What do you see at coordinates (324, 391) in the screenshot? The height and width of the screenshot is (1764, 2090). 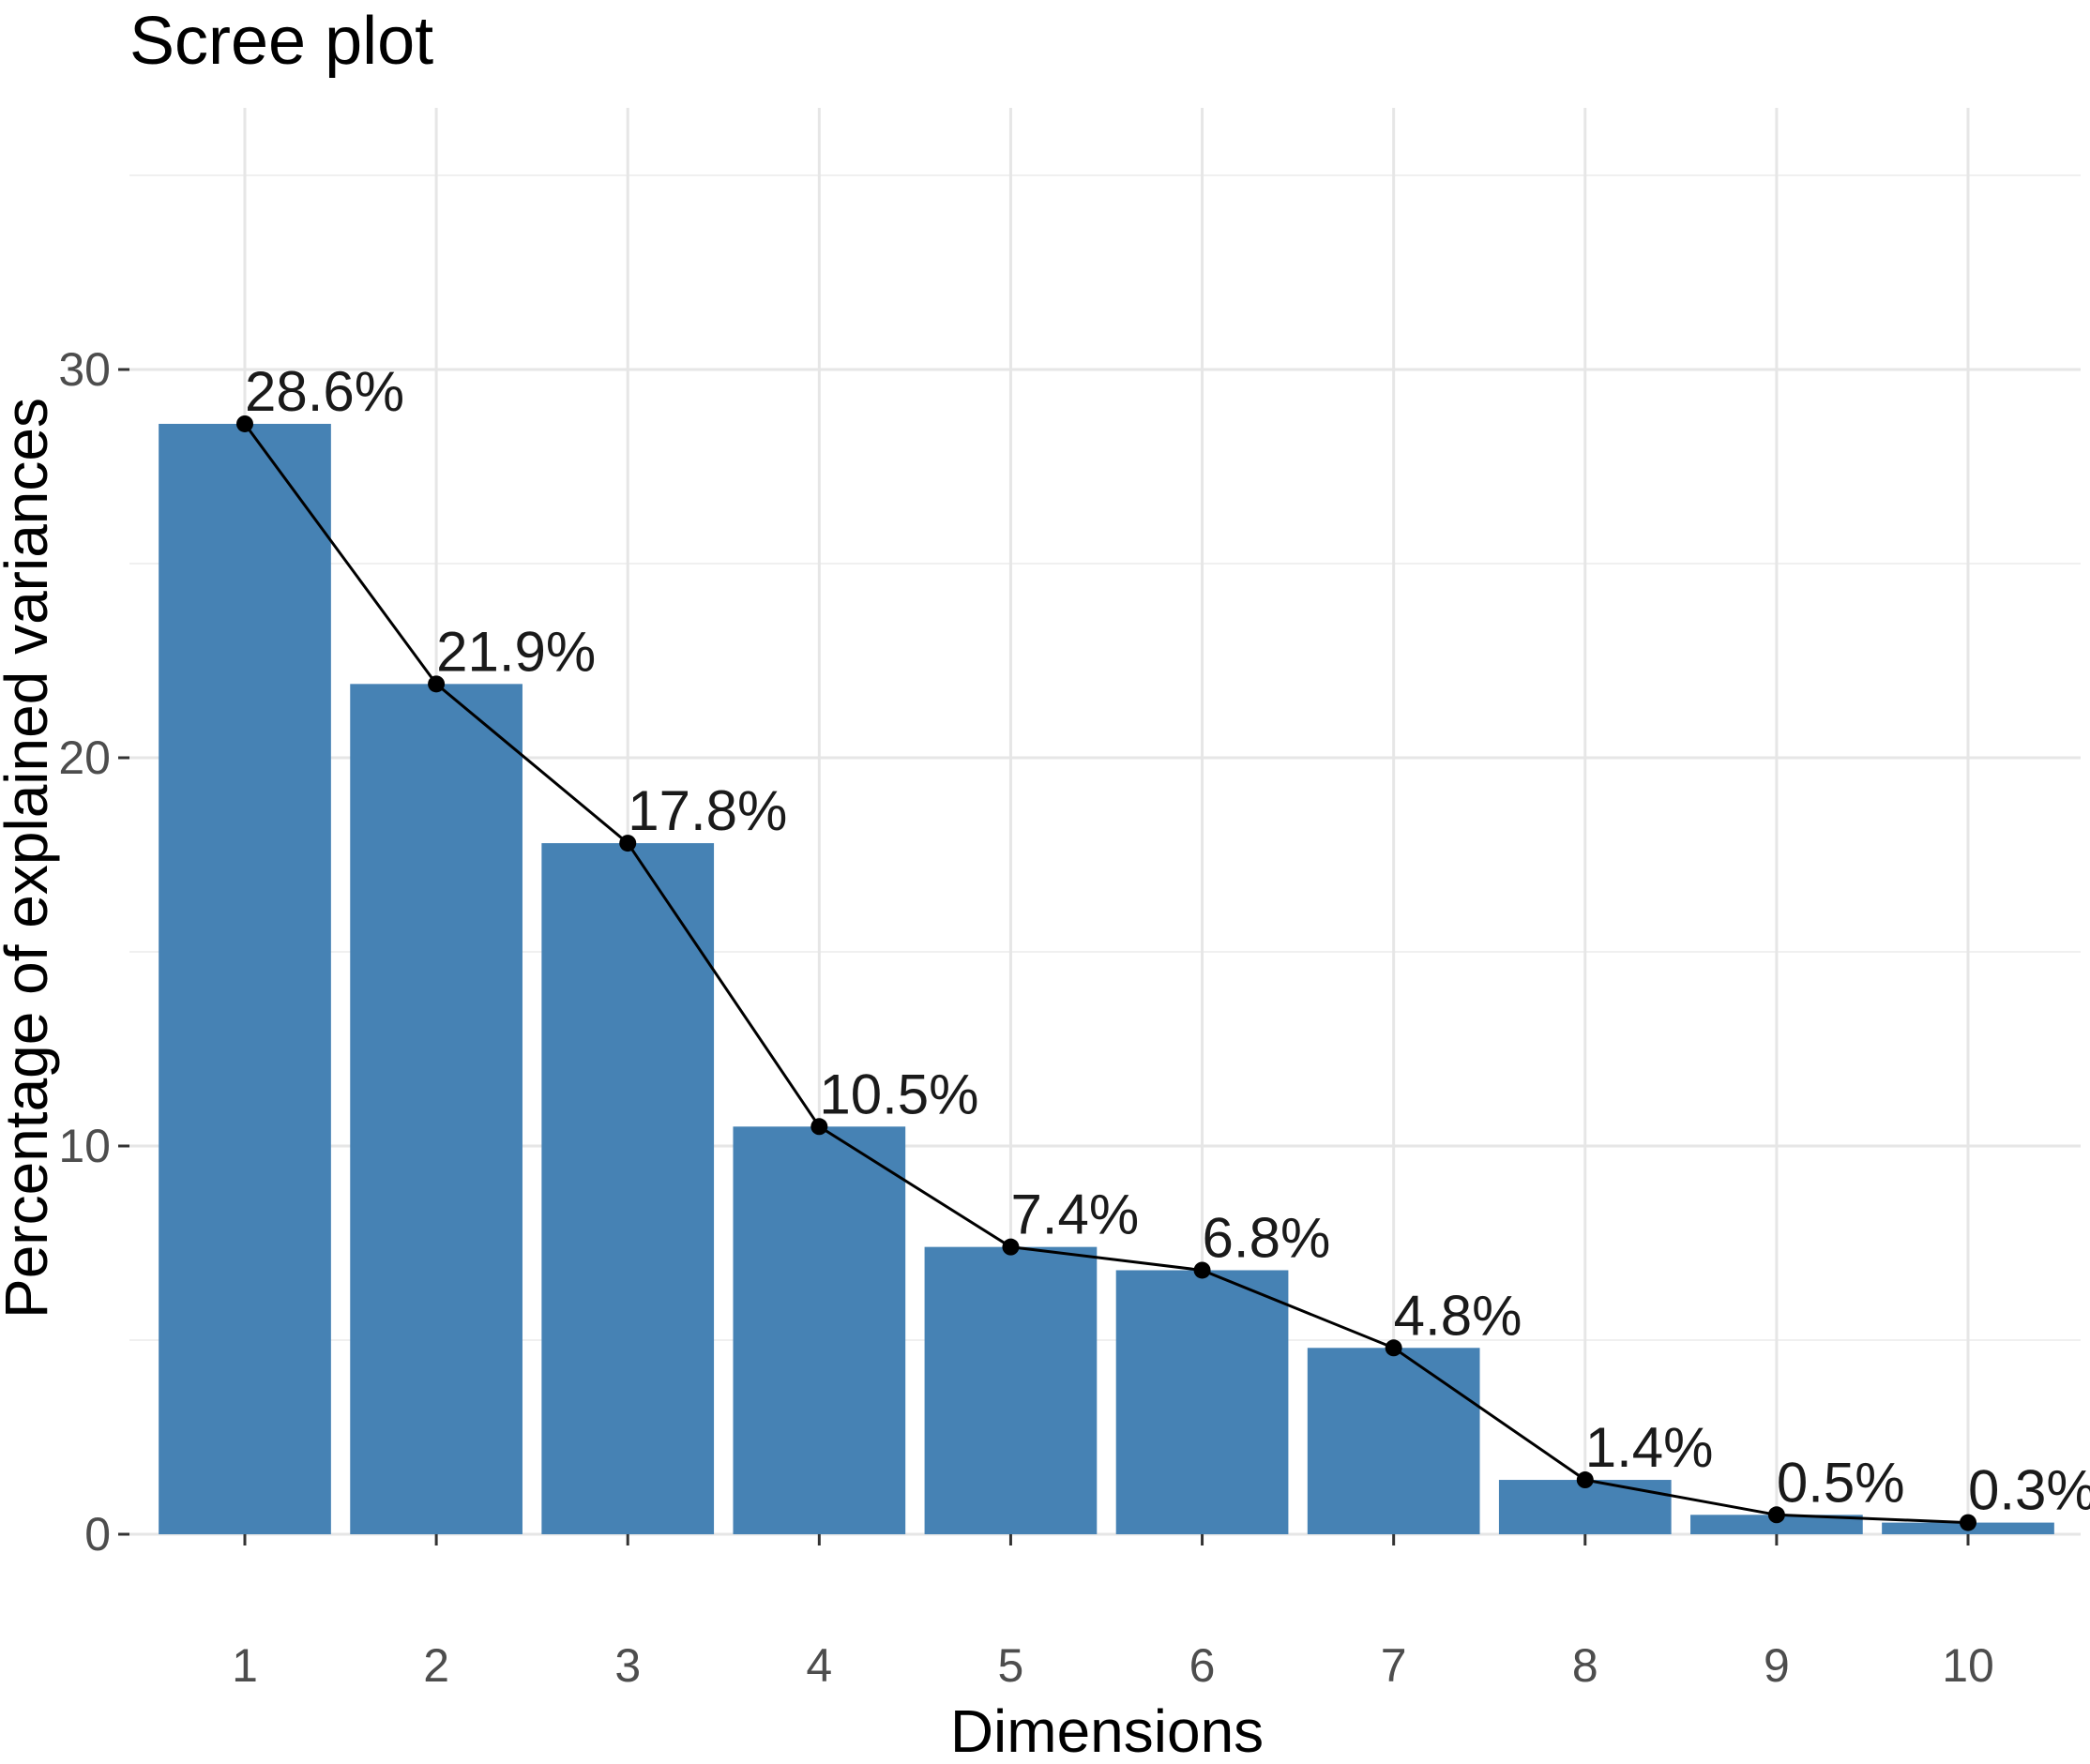 I see `data-label: 28.6%` at bounding box center [324, 391].